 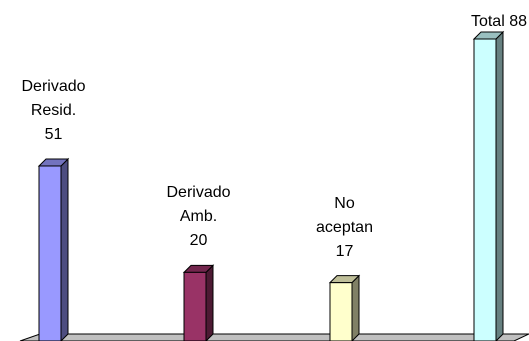 I want to click on data-label-3: No aceptan 17, so click(x=345, y=228).